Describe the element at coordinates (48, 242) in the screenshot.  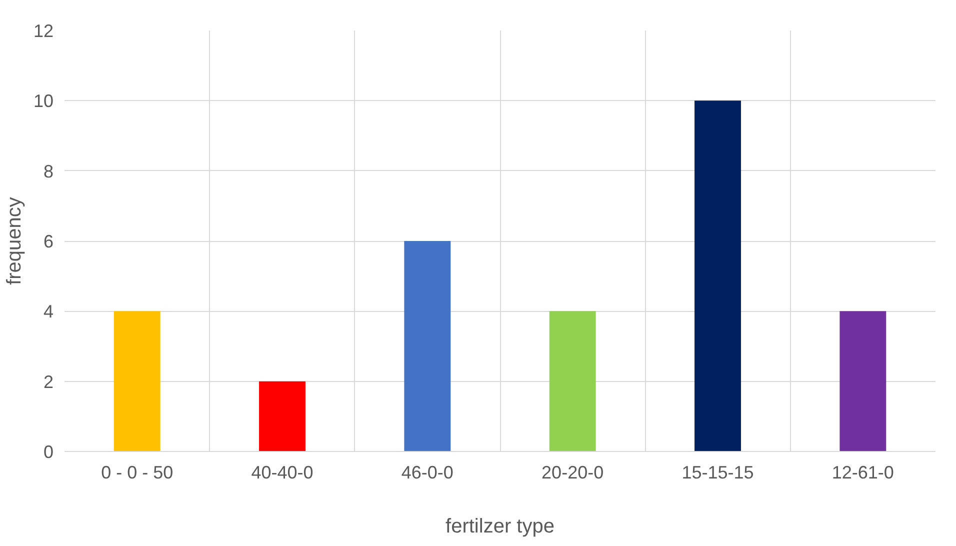
I see `y-tick-label: 6` at that location.